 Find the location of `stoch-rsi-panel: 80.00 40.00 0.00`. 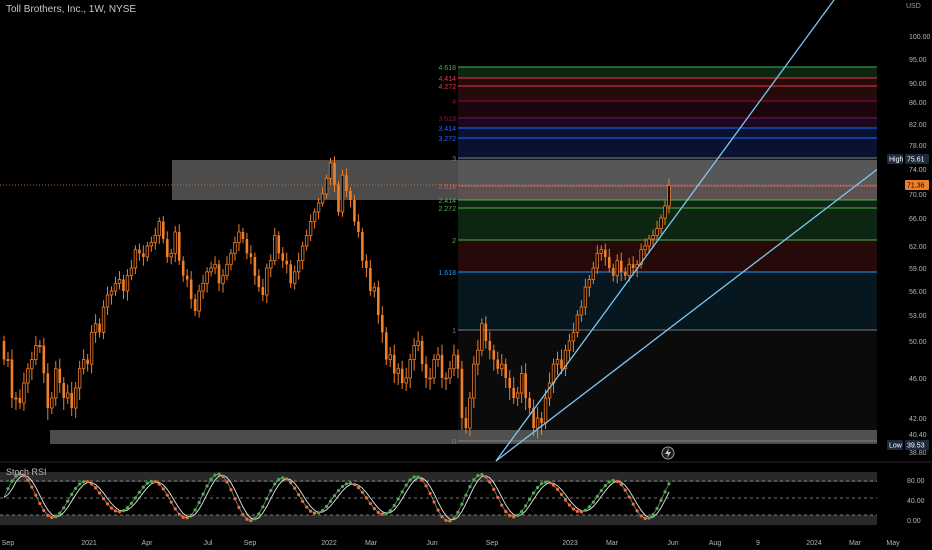

stoch-rsi-panel: 80.00 40.00 0.00 is located at coordinates (466, 493).